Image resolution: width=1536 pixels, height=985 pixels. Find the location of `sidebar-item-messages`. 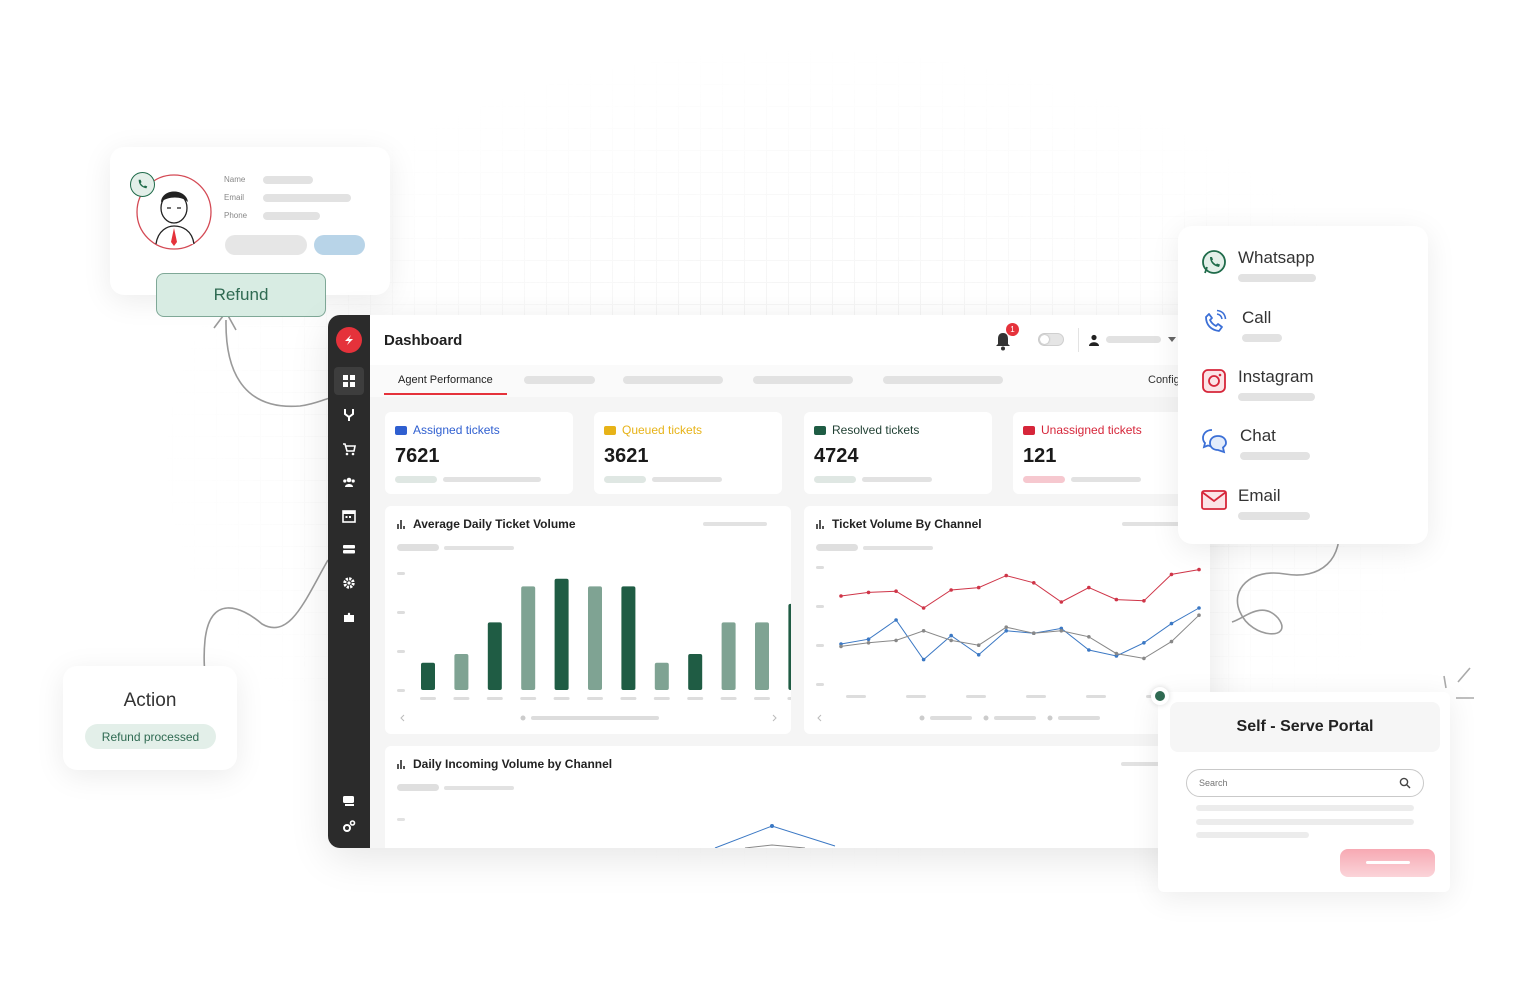

sidebar-item-messages is located at coordinates (349, 801).